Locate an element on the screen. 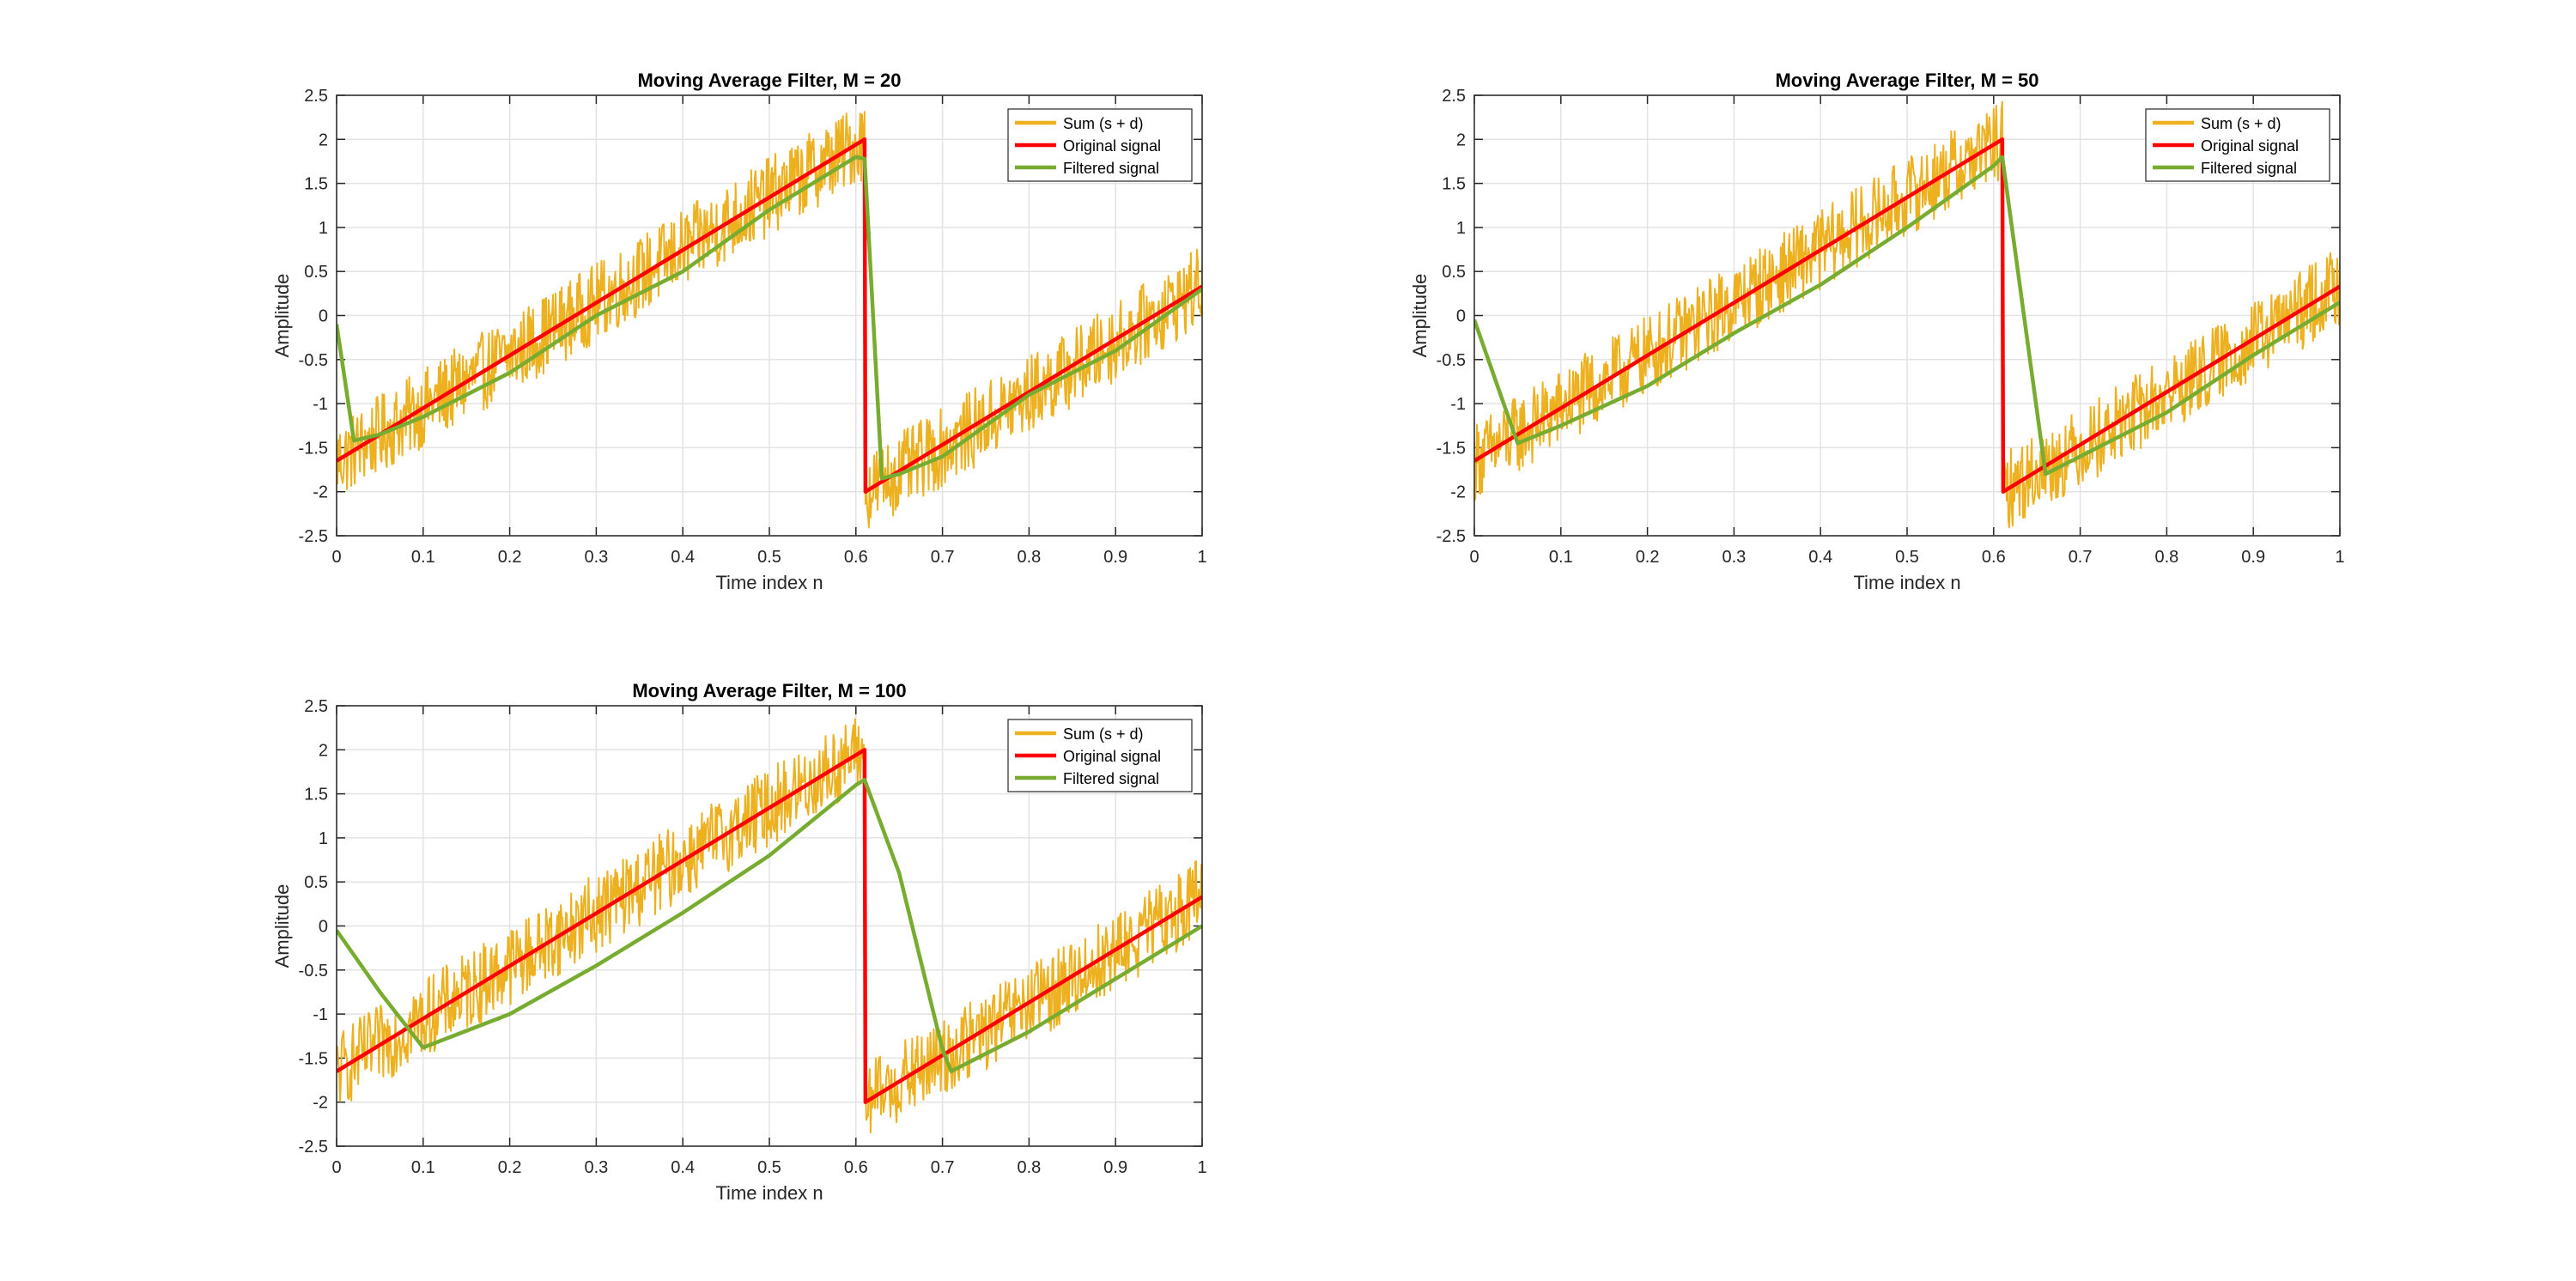 Image resolution: width=2576 pixels, height=1281 pixels. chart-title: Moving Average Filter, M = 20 is located at coordinates (769, 80).